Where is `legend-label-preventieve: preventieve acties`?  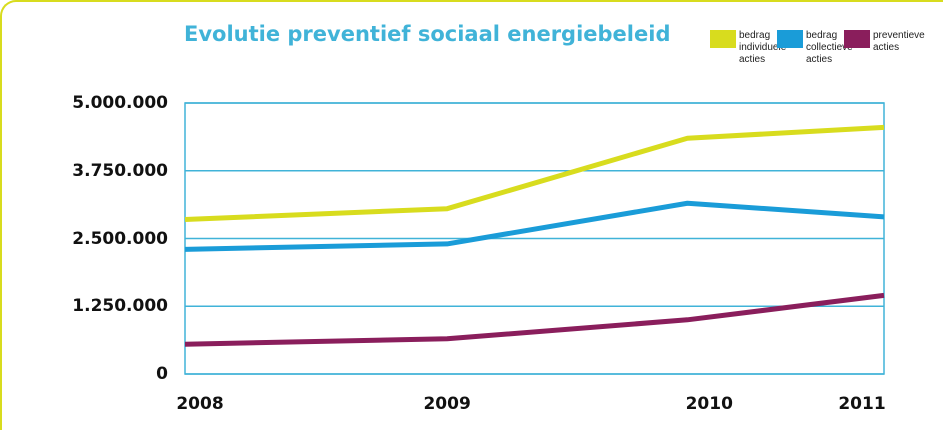
legend-label-preventieve: preventieve acties is located at coordinates (899, 41).